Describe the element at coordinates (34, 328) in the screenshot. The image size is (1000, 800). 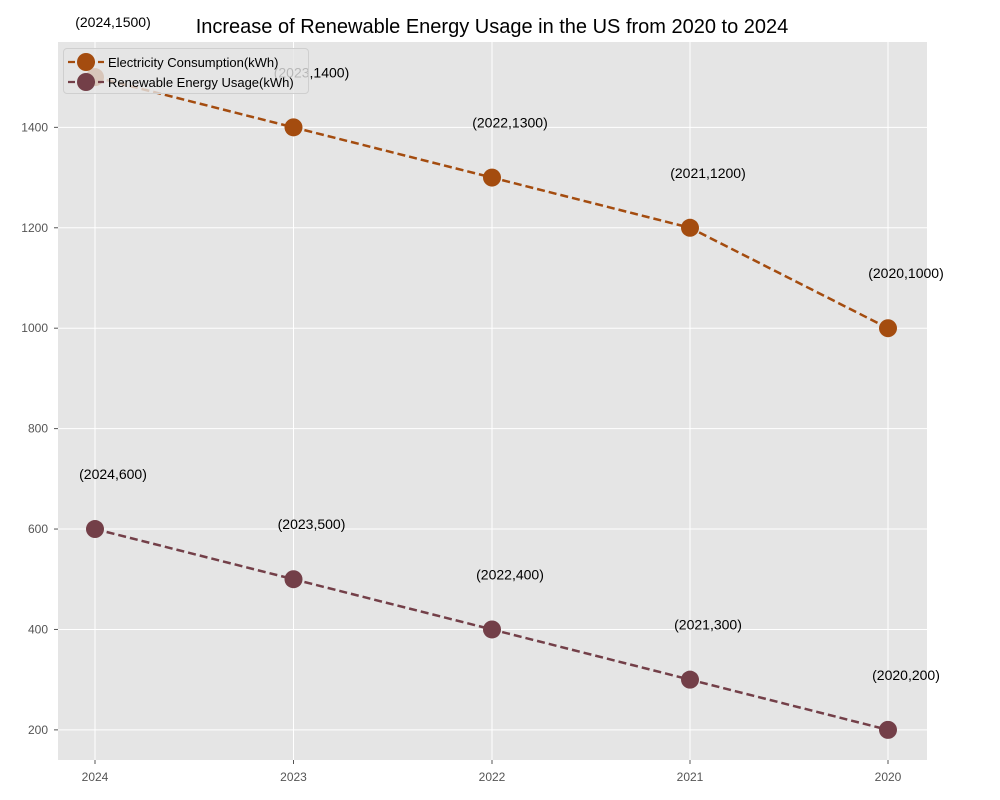
I see `y-tick-label: 1000` at that location.